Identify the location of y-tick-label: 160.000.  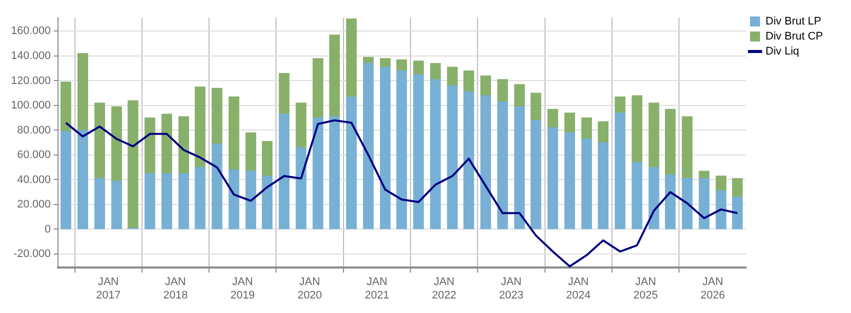
(30, 31).